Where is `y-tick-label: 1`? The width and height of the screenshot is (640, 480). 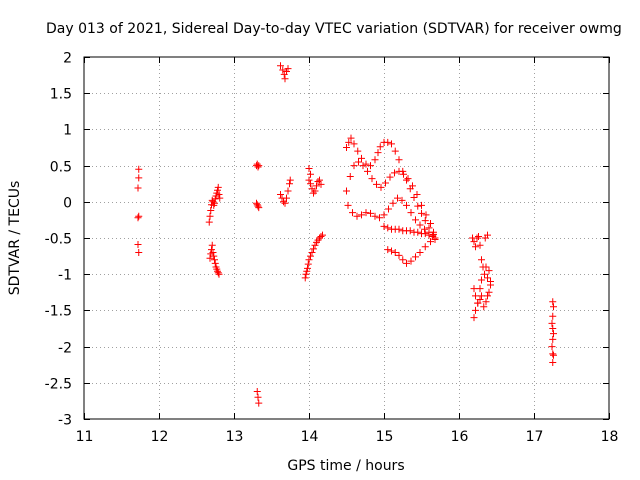
y-tick-label: 1 is located at coordinates (67, 131).